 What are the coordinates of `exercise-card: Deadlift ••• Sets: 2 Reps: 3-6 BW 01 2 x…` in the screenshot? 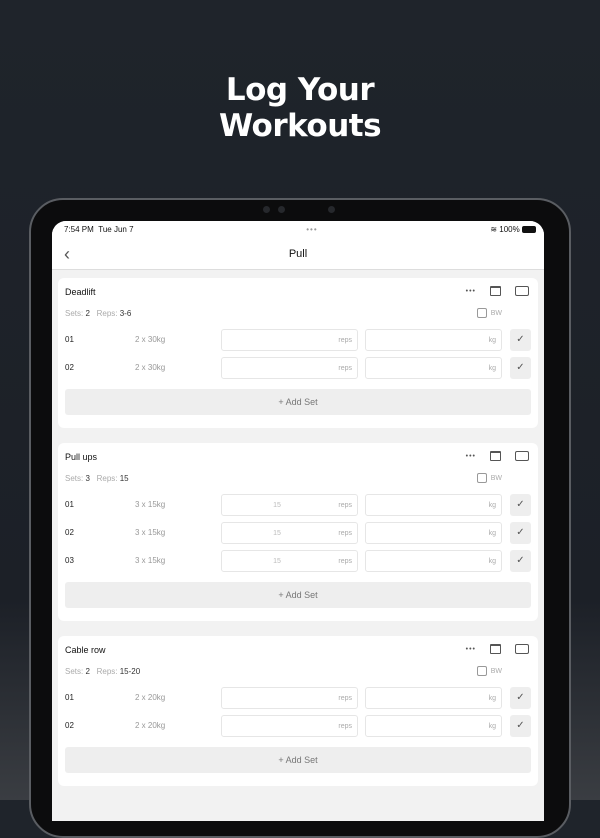 It's located at (298, 353).